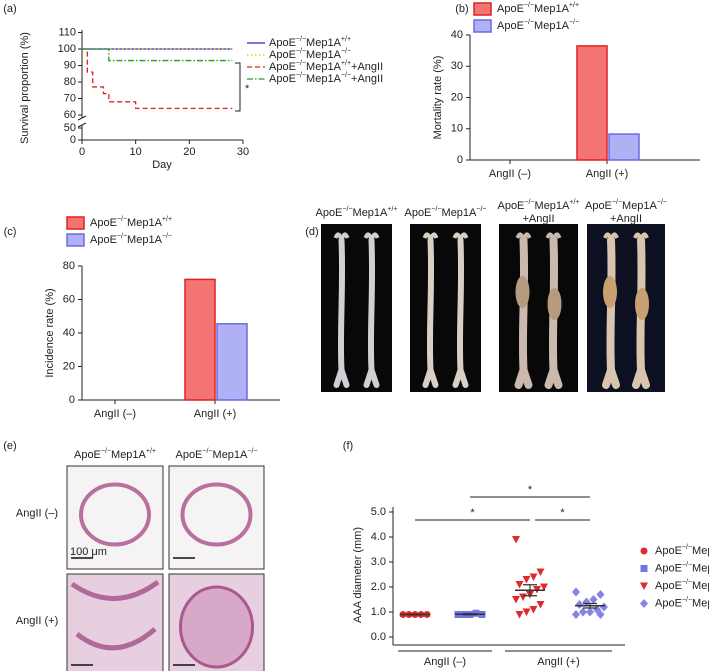 The image size is (709, 671). Describe the element at coordinates (243, 152) in the screenshot. I see `x-tick-label: 30` at that location.